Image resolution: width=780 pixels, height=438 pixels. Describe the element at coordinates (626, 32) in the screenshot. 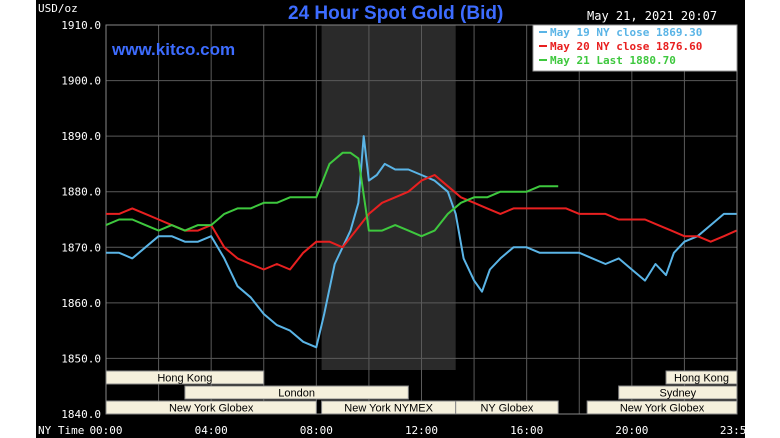

I see `legend-entry: May 19 NY close 1869.30` at that location.